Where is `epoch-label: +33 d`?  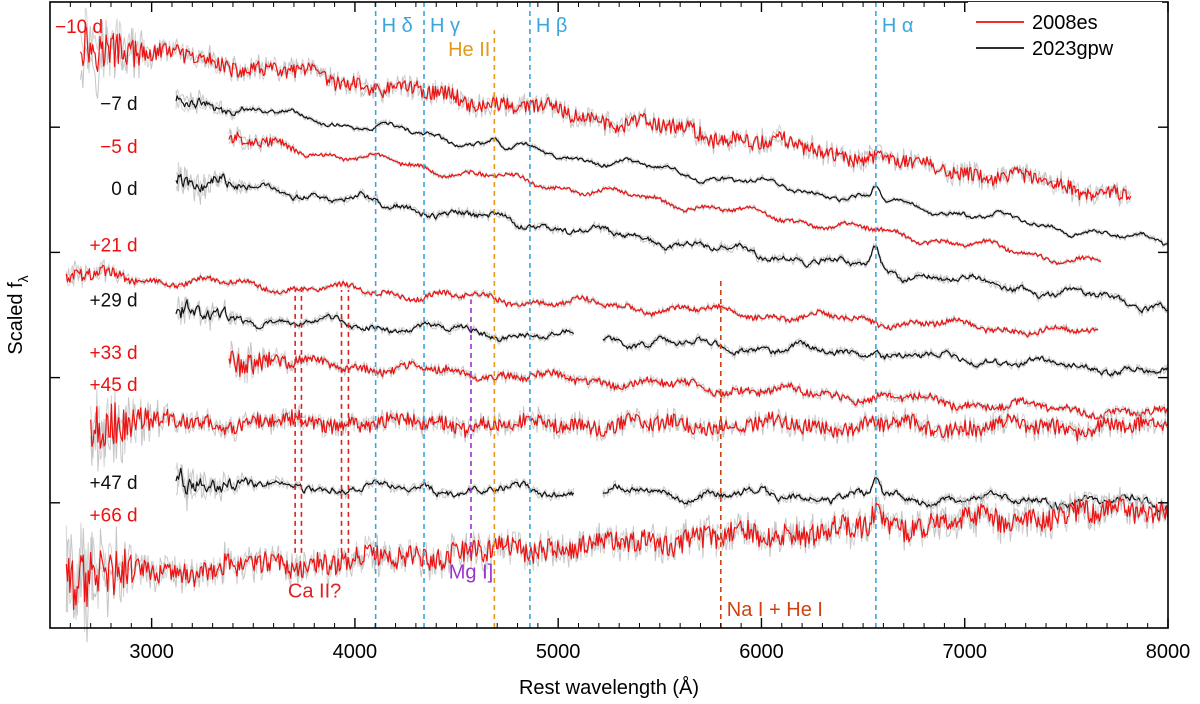 epoch-label: +33 d is located at coordinates (114, 353).